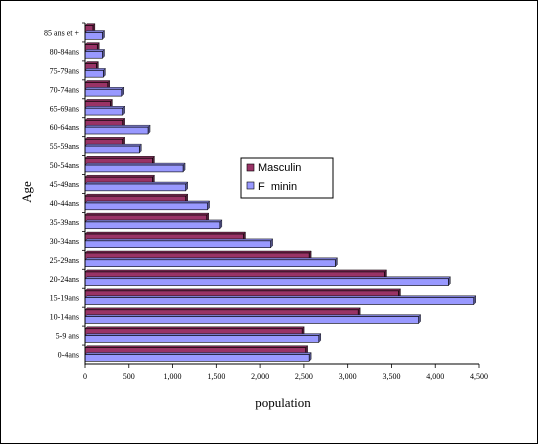 The image size is (538, 444). Describe the element at coordinates (260, 376) in the screenshot. I see `x-tick-label: 2,000` at that location.